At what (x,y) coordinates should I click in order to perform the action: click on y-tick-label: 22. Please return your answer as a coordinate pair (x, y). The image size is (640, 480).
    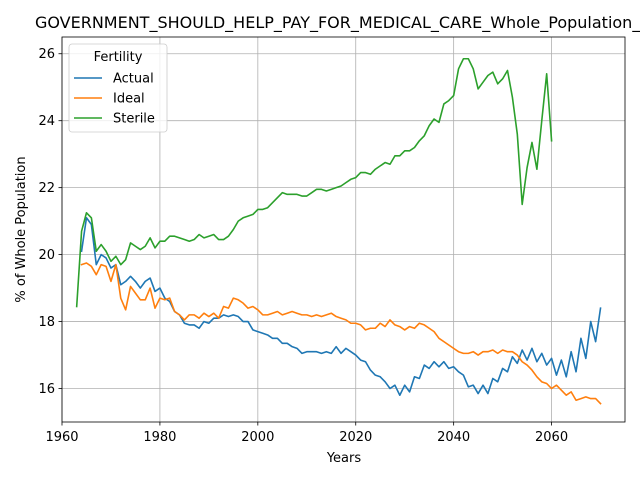
    Looking at the image, I should click on (46, 188).